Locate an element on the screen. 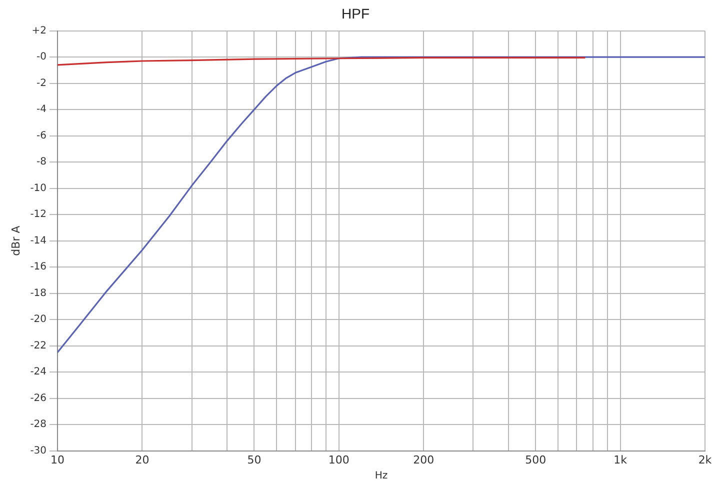 The width and height of the screenshot is (723, 482). y-tick-label: -26 is located at coordinates (38, 398).